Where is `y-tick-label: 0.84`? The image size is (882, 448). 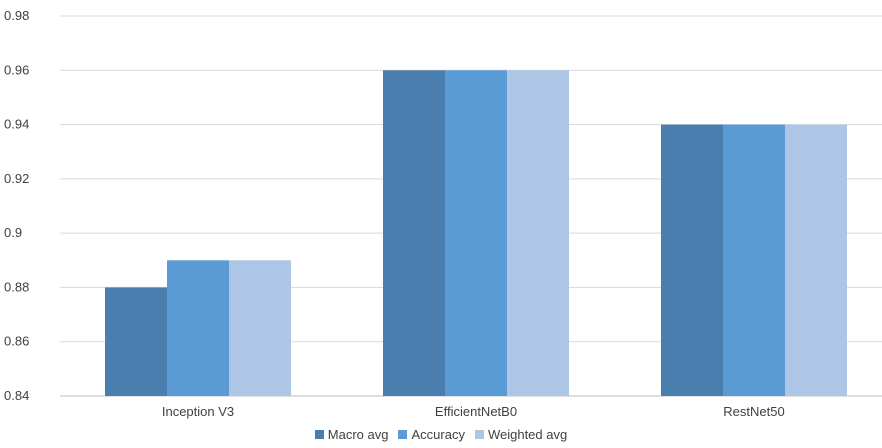
y-tick-label: 0.84 is located at coordinates (16, 395).